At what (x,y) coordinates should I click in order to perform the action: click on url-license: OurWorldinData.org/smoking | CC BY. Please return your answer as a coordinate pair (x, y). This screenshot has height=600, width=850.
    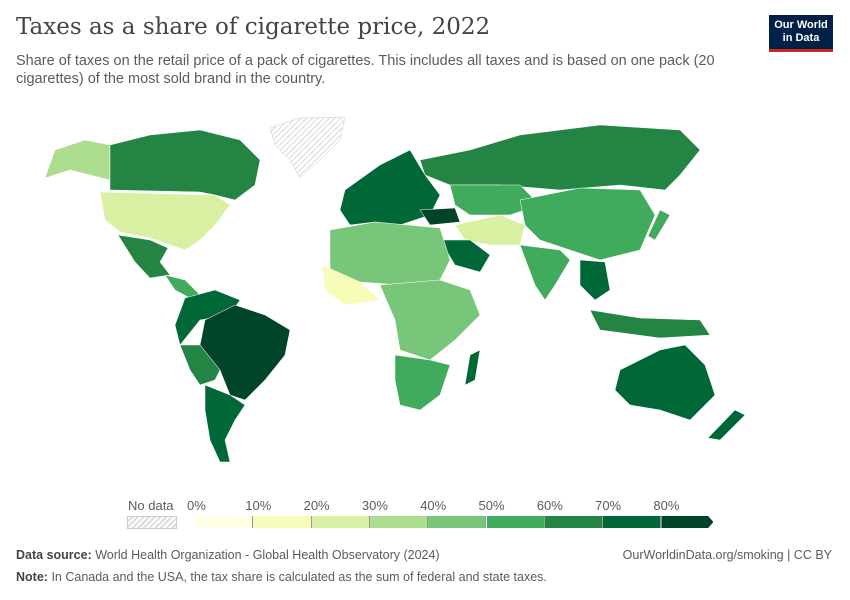
    Looking at the image, I should click on (727, 555).